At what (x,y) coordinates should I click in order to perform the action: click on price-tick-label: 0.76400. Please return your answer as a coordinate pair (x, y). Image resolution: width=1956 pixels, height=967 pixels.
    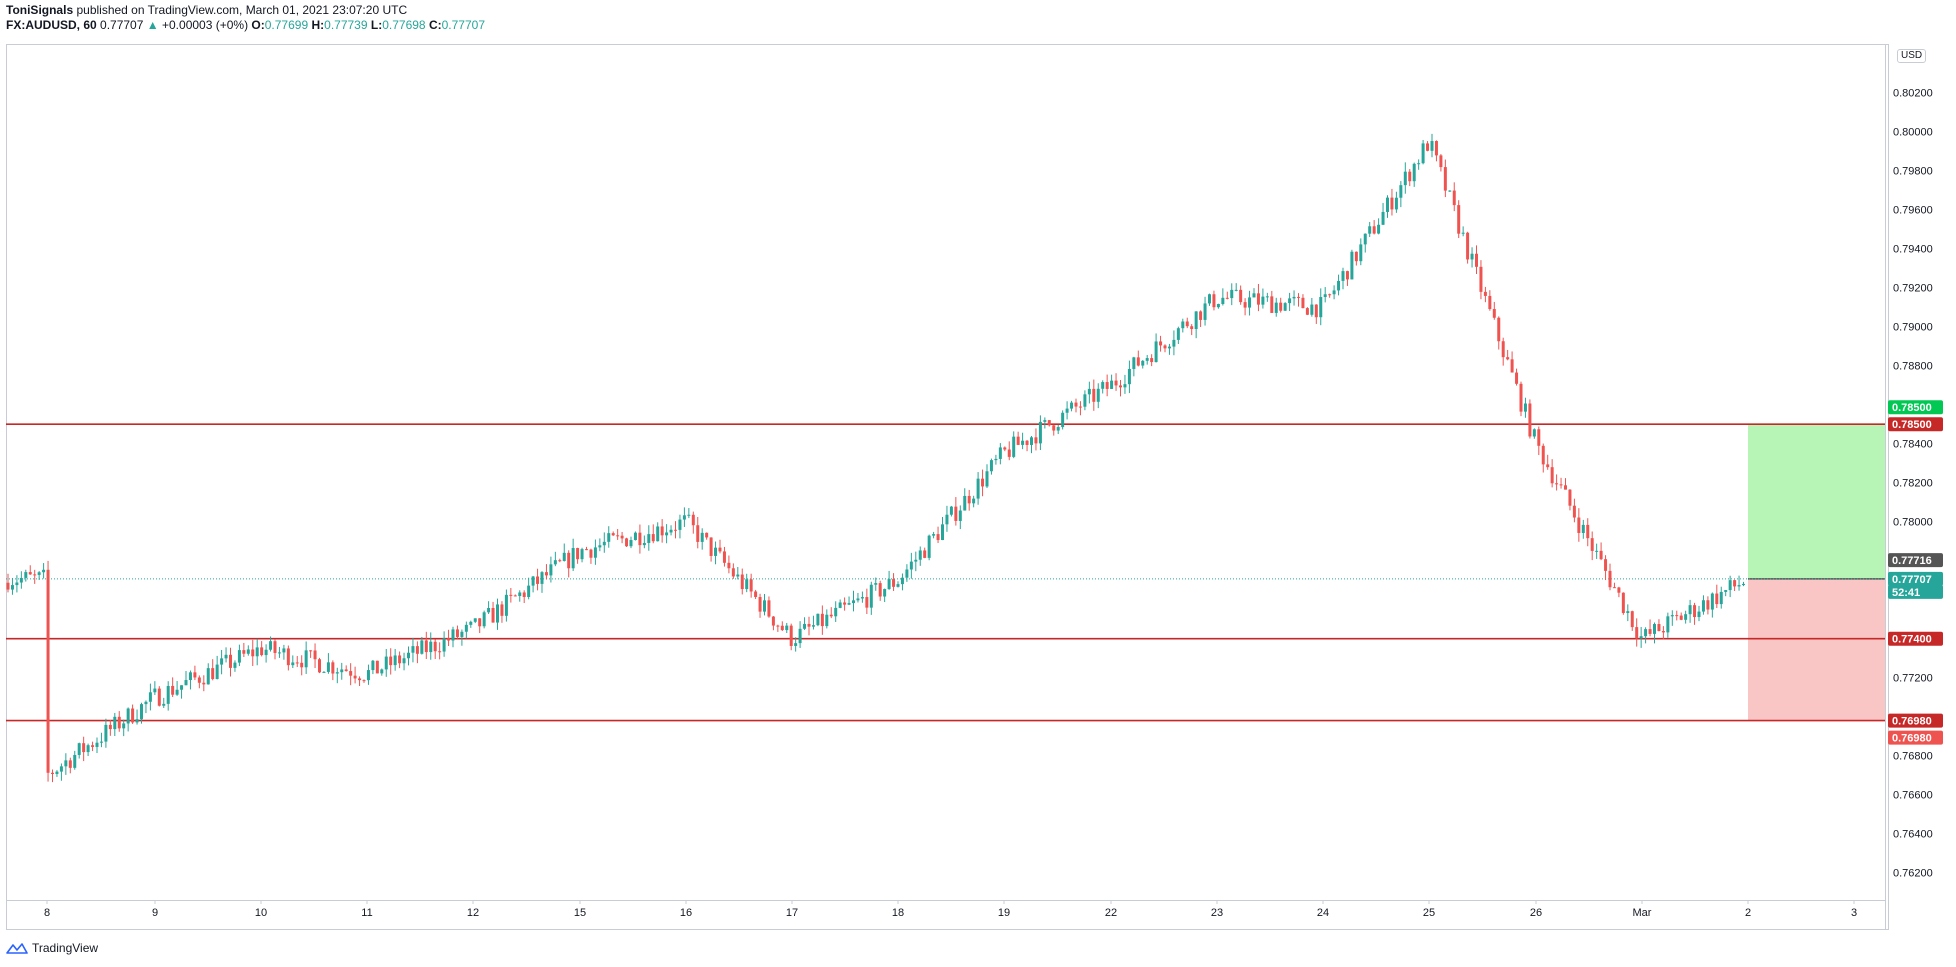
    Looking at the image, I should click on (1913, 835).